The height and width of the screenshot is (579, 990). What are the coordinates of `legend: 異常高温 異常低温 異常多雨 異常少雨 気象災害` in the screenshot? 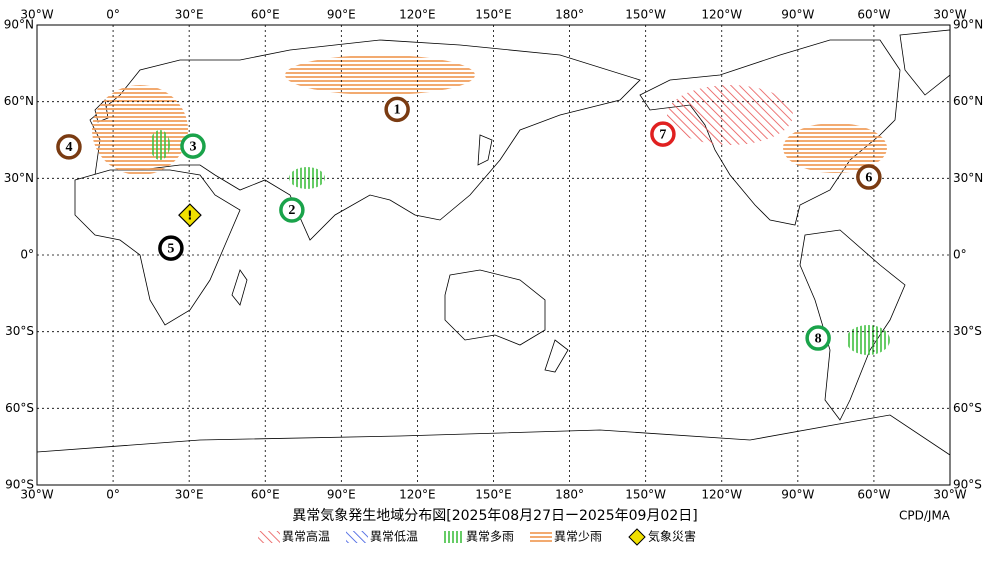 It's located at (477, 537).